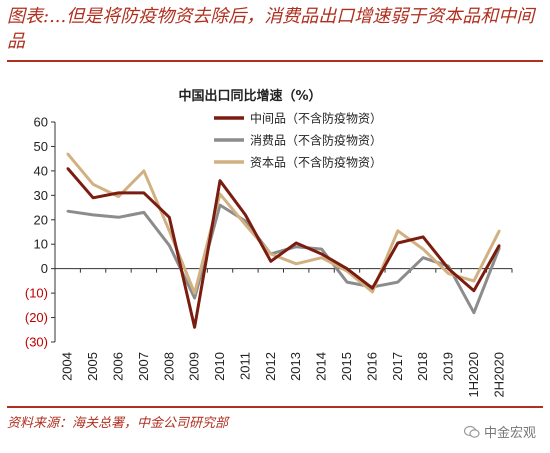 The width and height of the screenshot is (550, 453). I want to click on y-tick-label: 10, so click(41, 244).